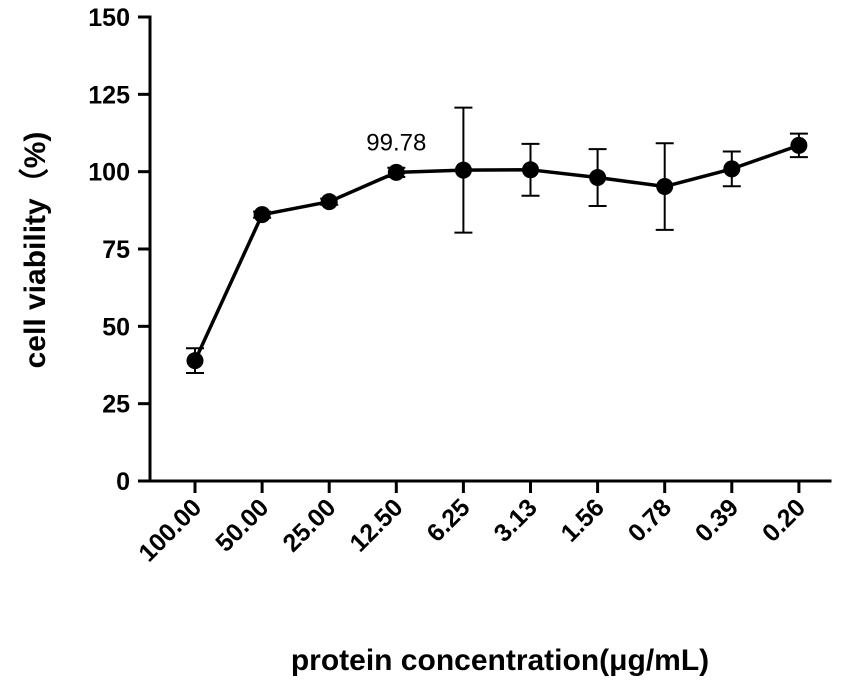 Image resolution: width=851 pixels, height=682 pixels. Describe the element at coordinates (109, 18) in the screenshot. I see `y-tick-label: 150` at that location.